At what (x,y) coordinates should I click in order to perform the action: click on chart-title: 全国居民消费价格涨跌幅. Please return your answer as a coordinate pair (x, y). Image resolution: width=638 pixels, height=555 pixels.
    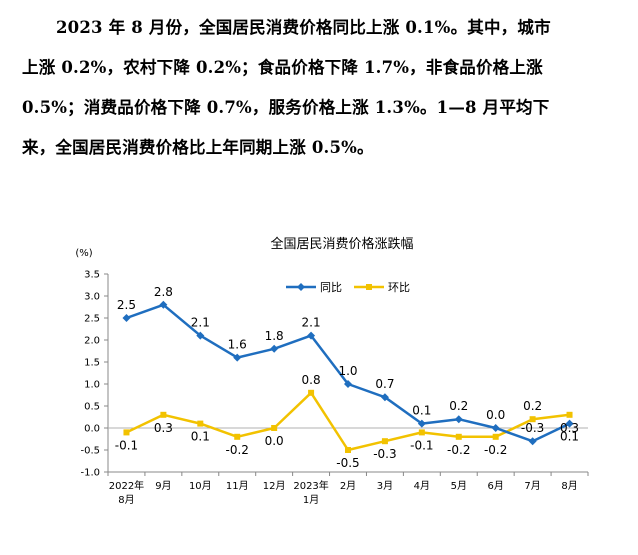
    Looking at the image, I should click on (341, 244).